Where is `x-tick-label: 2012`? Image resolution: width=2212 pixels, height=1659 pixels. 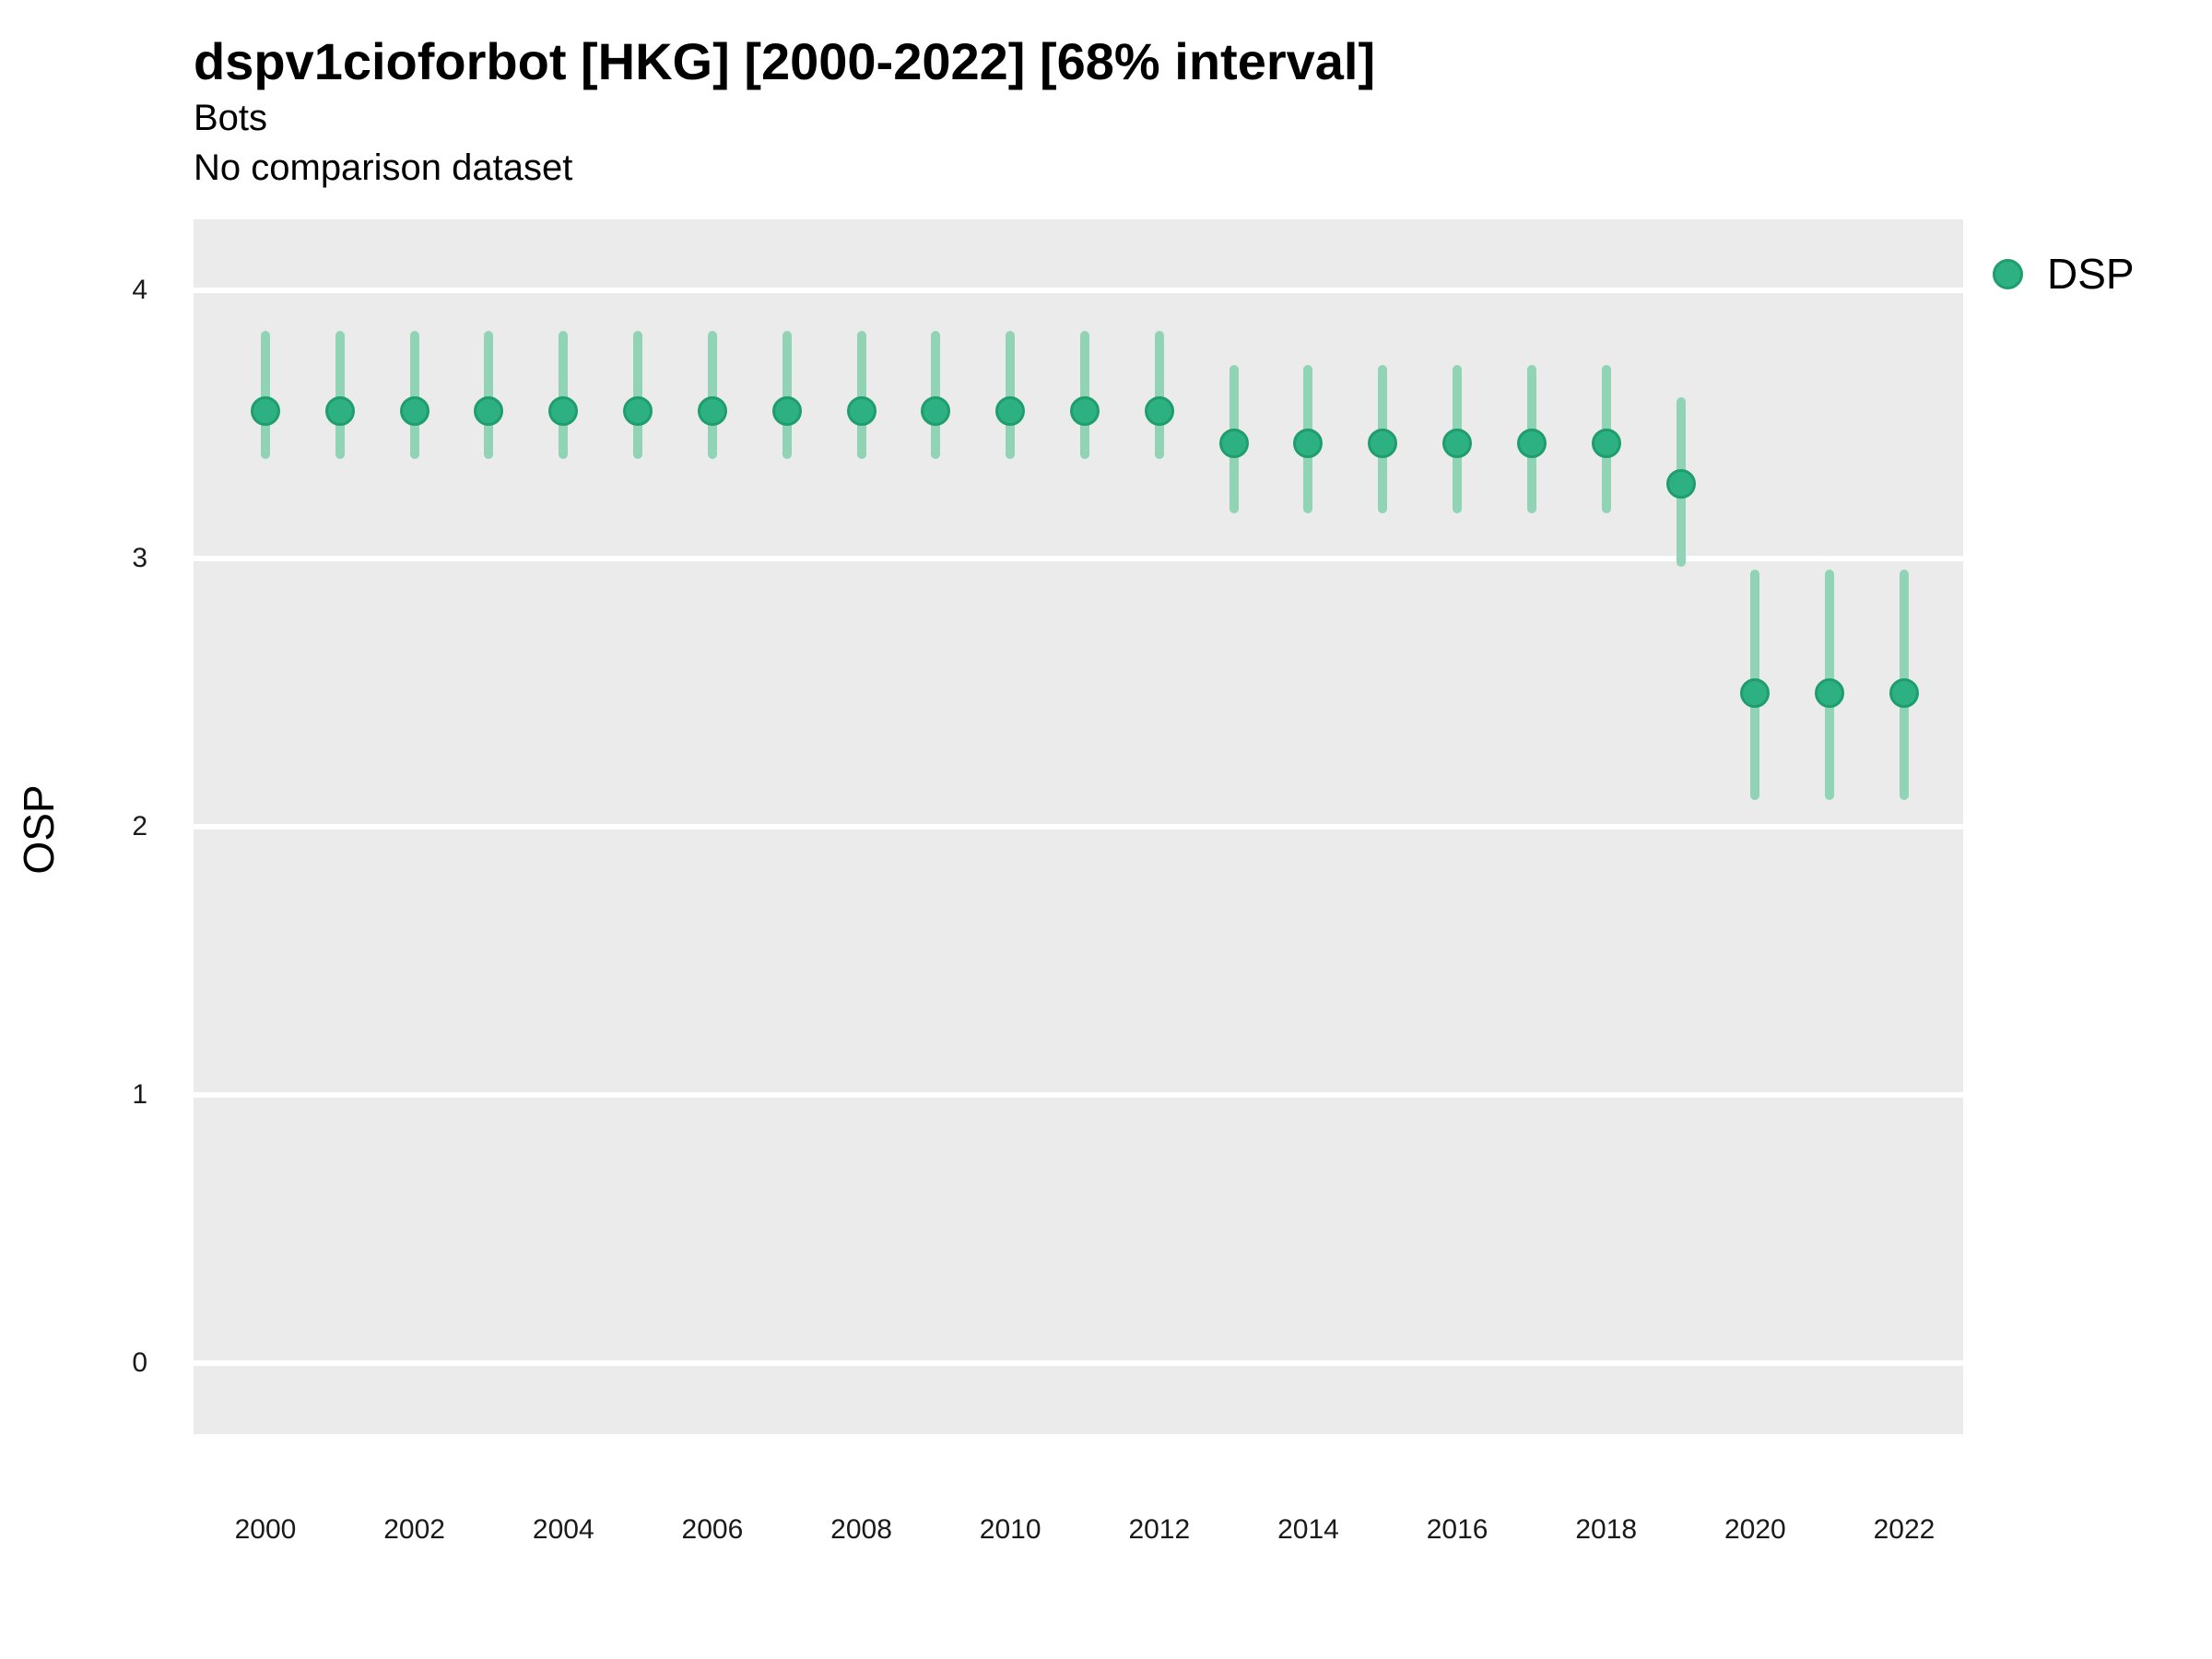
x-tick-label: 2012 is located at coordinates (1159, 1529).